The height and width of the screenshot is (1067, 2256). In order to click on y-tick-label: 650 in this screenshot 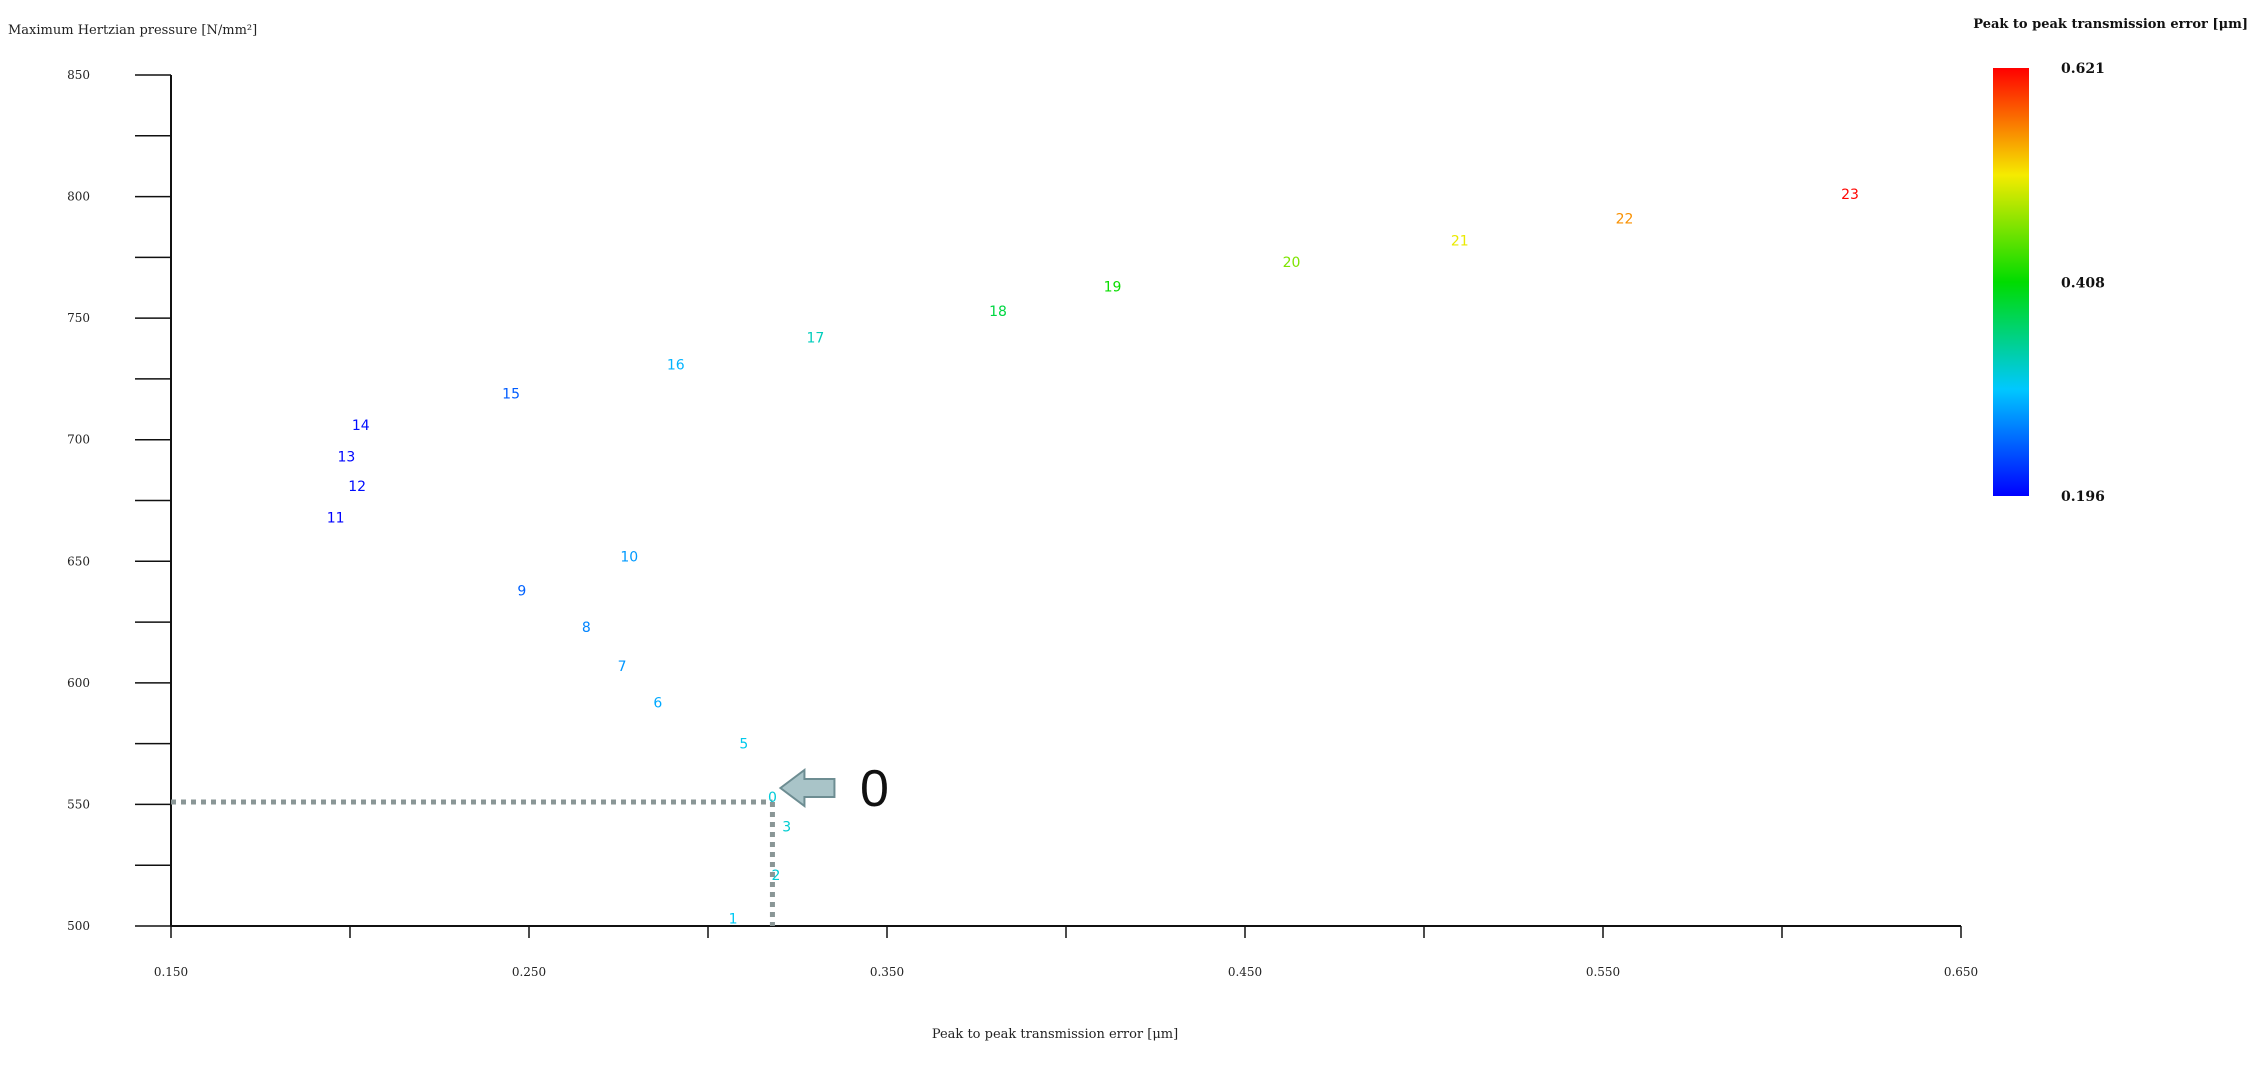, I will do `click(78, 561)`.